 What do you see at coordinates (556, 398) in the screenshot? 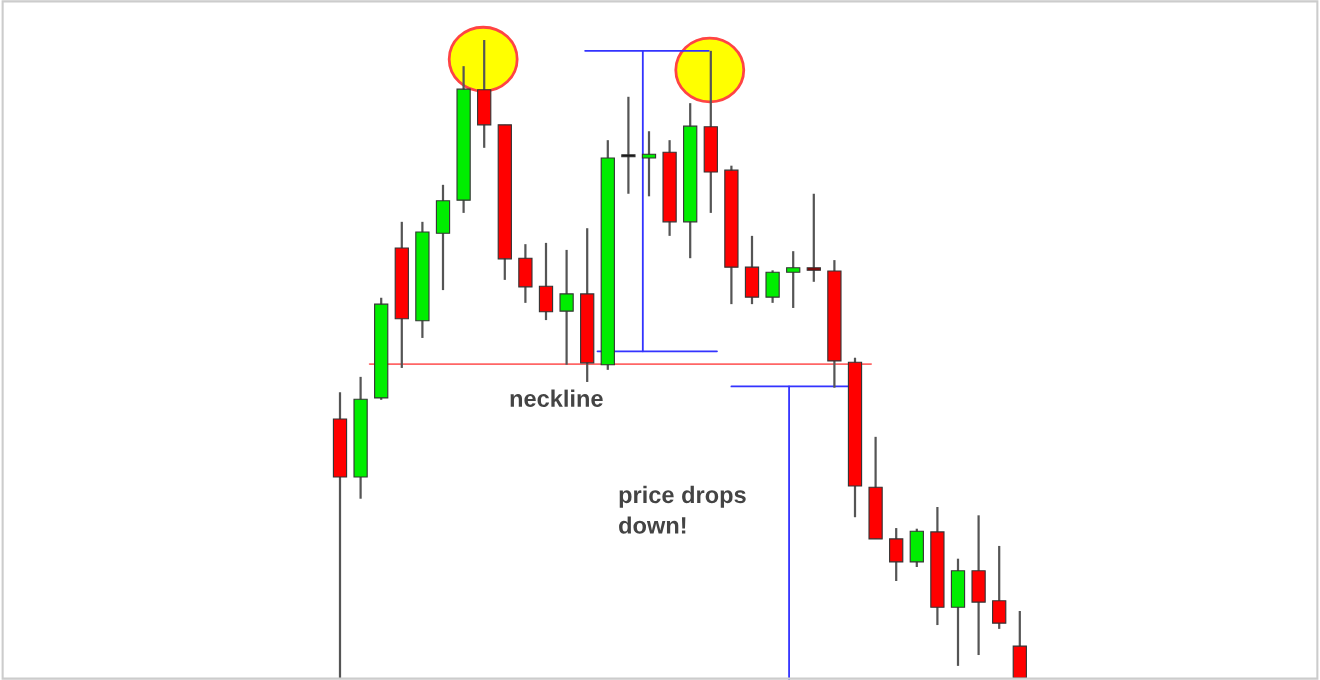
I see `ref-line-label: neckline` at bounding box center [556, 398].